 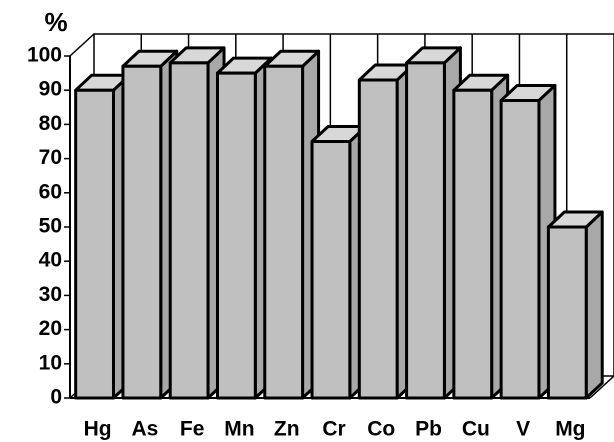 What do you see at coordinates (50, 294) in the screenshot?
I see `y-tick-label: 30` at bounding box center [50, 294].